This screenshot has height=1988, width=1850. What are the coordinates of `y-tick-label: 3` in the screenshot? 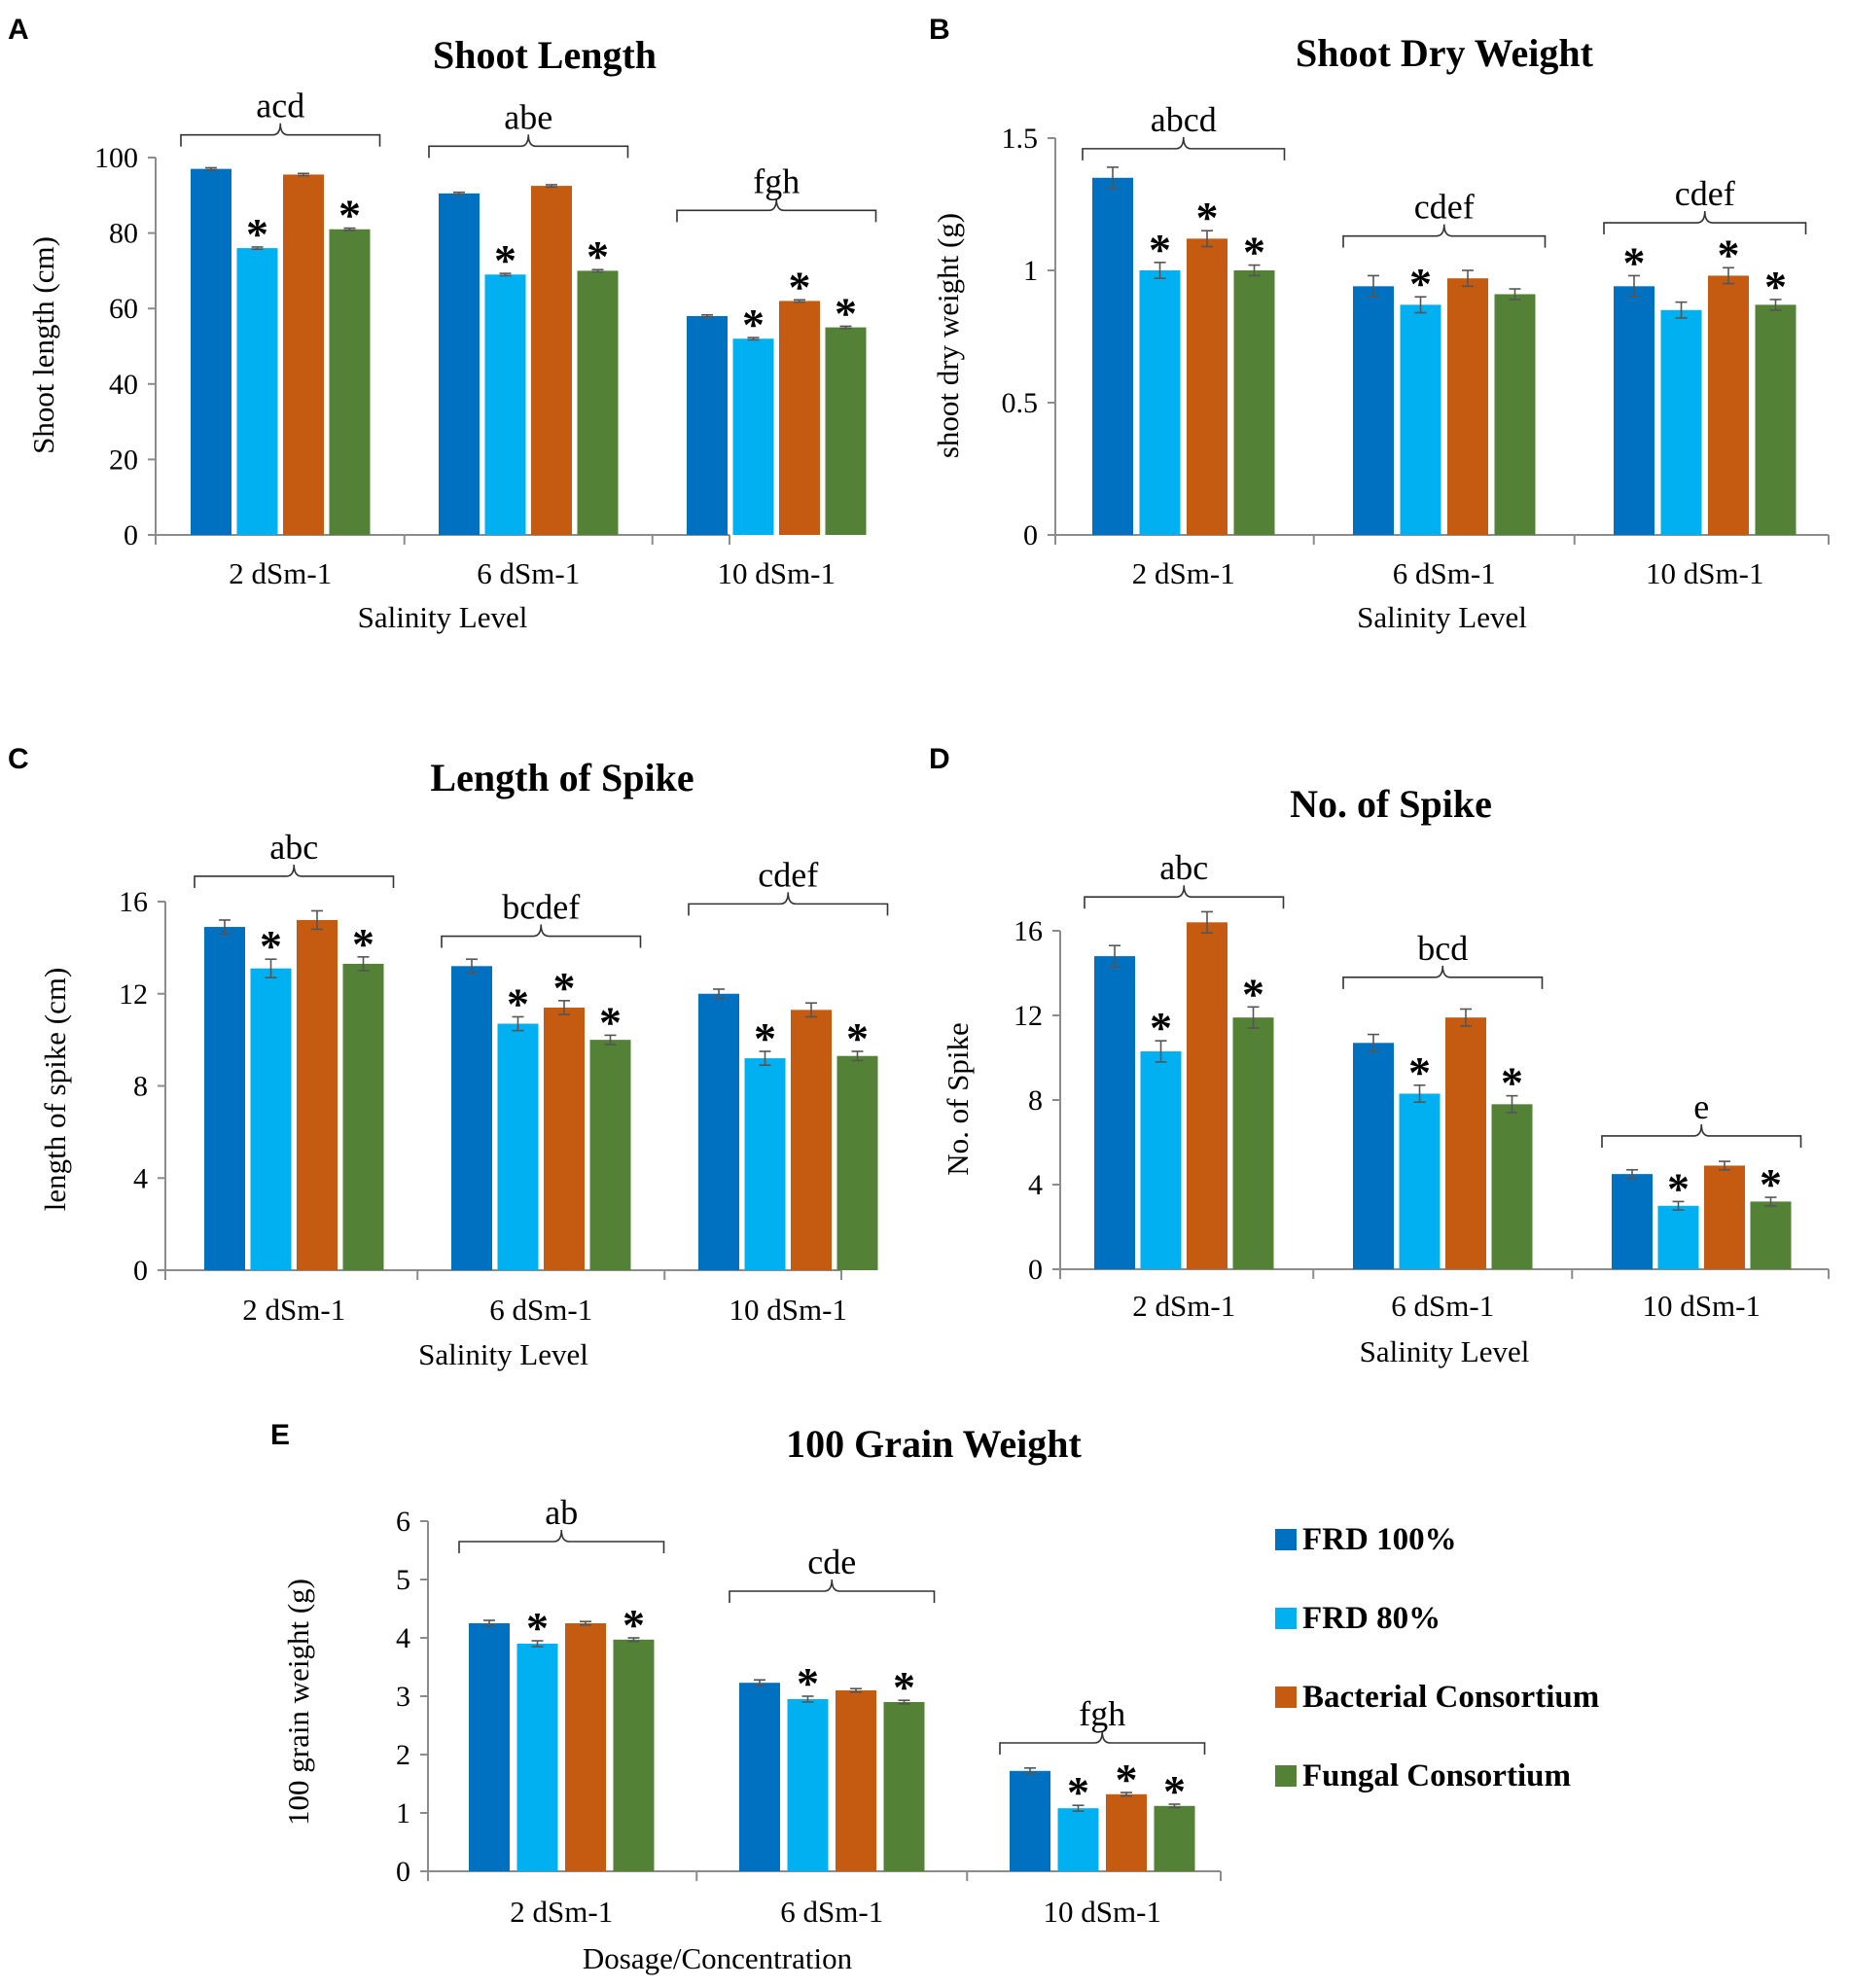 It's located at (403, 1697).